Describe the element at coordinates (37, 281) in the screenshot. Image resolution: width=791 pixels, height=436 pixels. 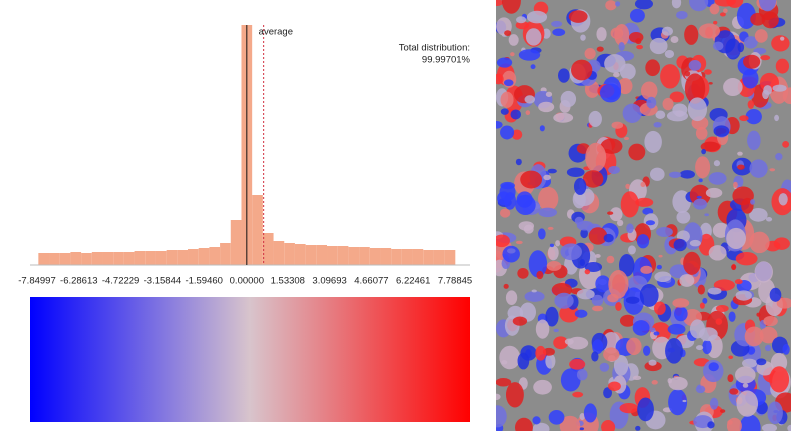
I see `x-tick-label: -7.84997` at that location.